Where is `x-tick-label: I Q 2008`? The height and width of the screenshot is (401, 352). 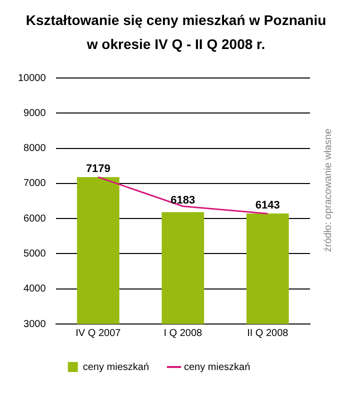
x-tick-label: I Q 2008 is located at coordinates (183, 333).